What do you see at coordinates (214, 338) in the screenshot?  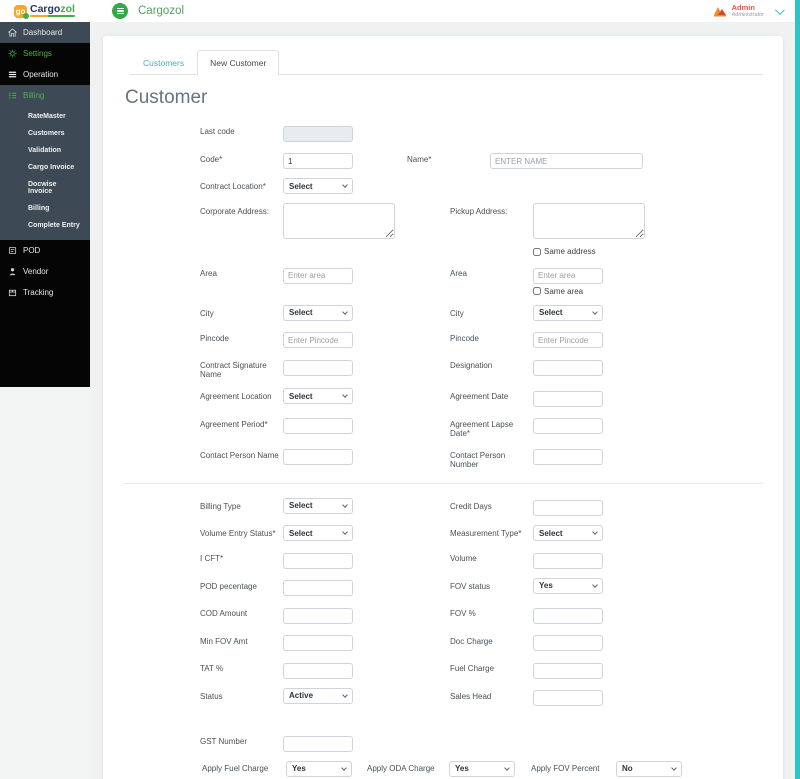 I see `pincode-label: Pincode` at bounding box center [214, 338].